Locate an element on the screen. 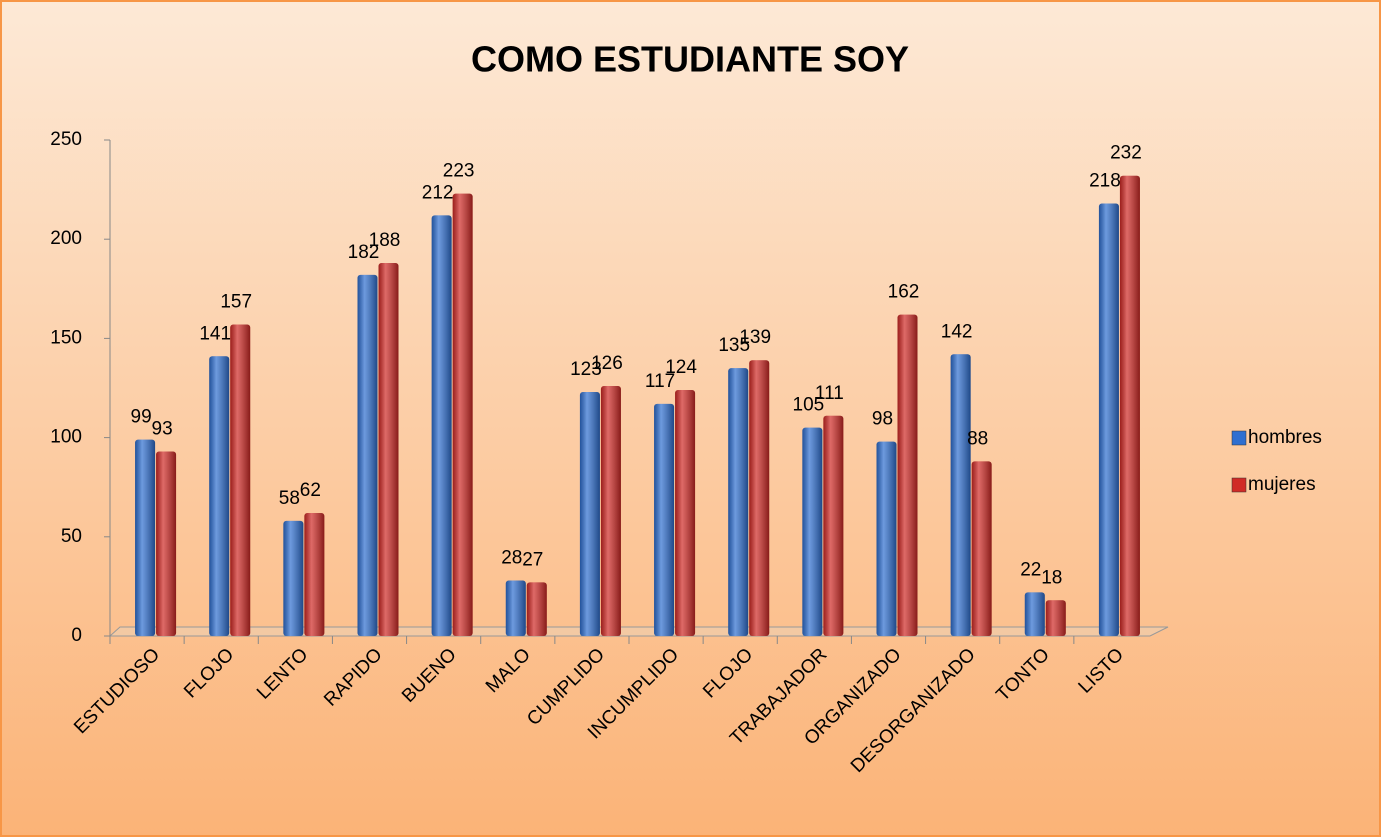  data-label: 124 is located at coordinates (681, 367).